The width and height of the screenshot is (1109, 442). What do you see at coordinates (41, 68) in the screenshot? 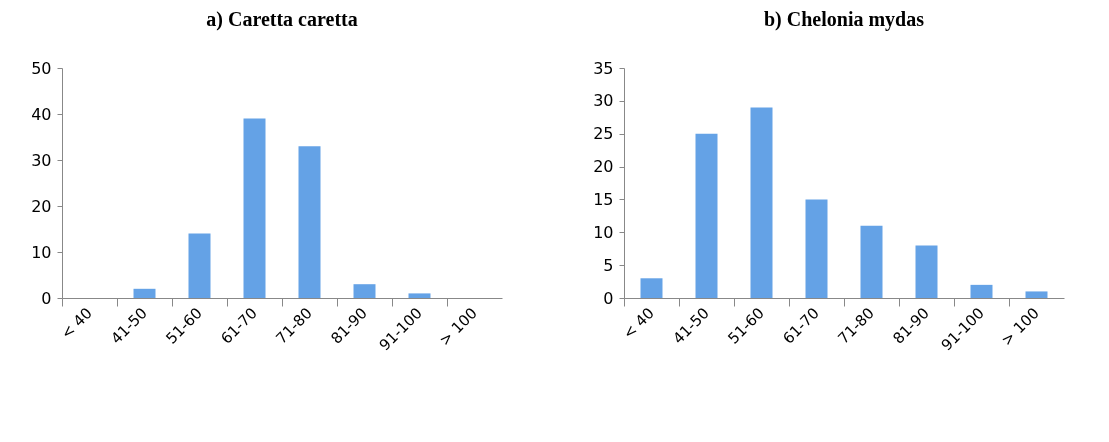
I see `y-tick-label: 50` at bounding box center [41, 68].